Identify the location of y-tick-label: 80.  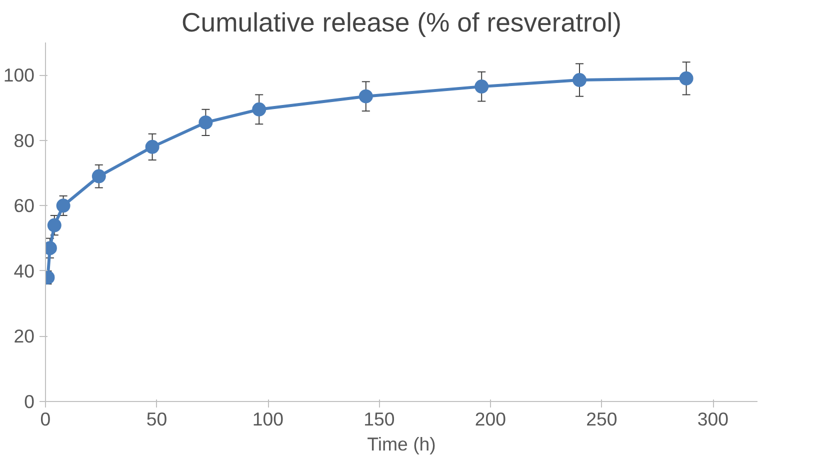
(24, 140).